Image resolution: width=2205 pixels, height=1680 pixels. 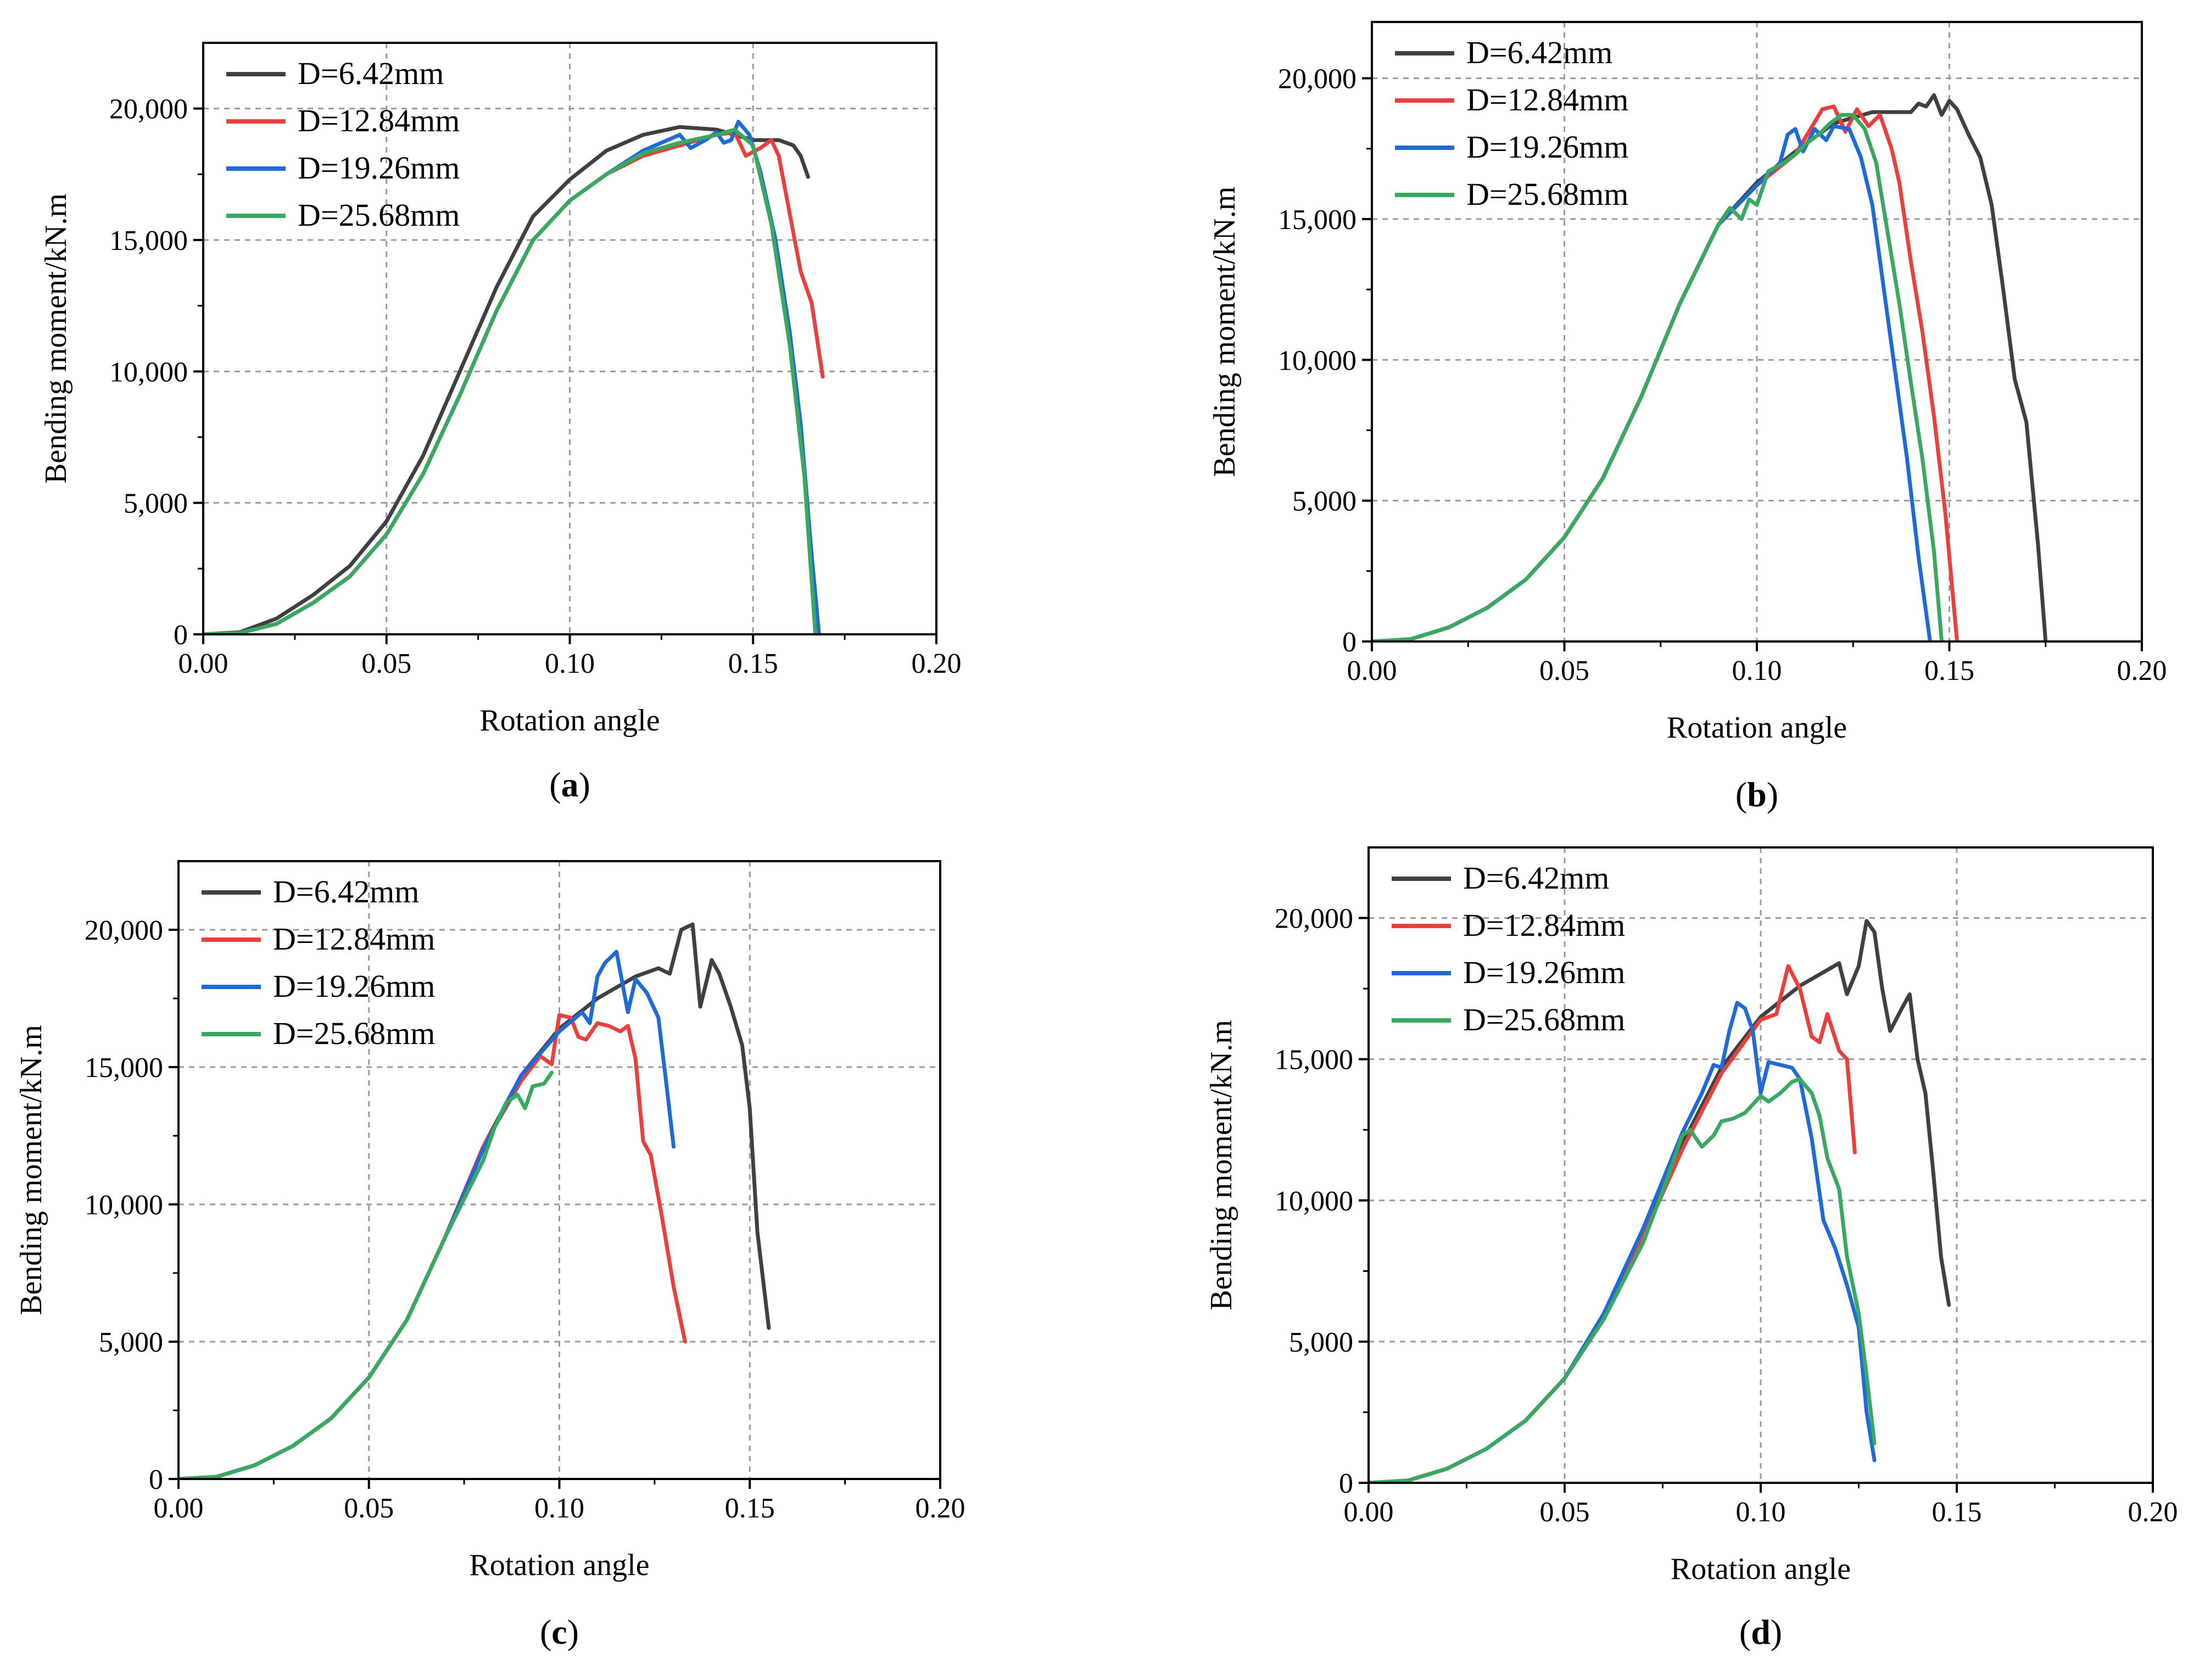 I want to click on panel-caption: (c), so click(x=559, y=1631).